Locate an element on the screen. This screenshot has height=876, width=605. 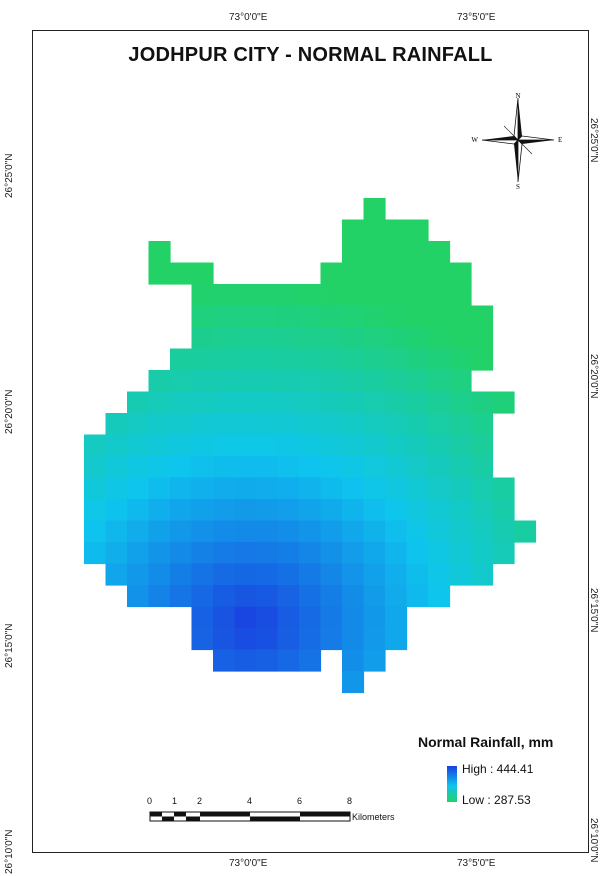
scale-tick-1: 1 is located at coordinates (175, 801).